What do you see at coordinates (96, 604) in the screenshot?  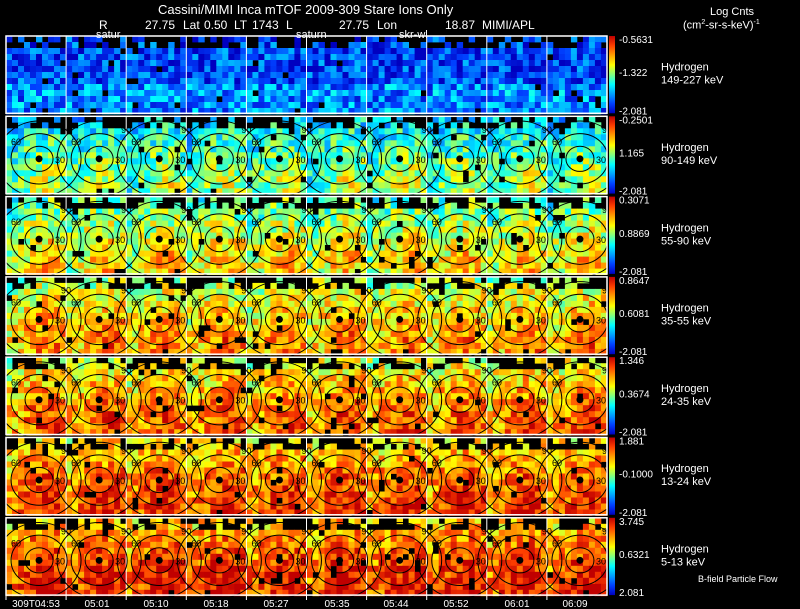 I see `time-tick-label: 05:01` at bounding box center [96, 604].